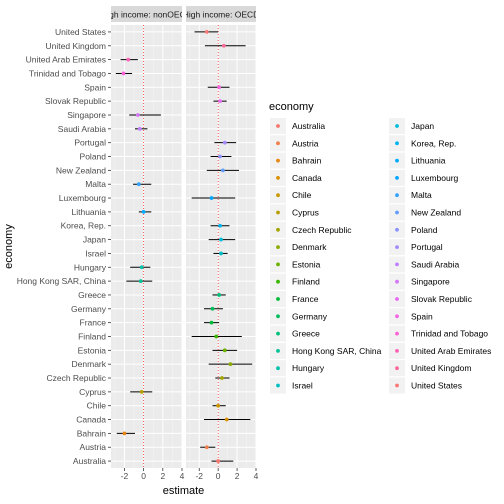 The width and height of the screenshot is (504, 504). What do you see at coordinates (9, 246) in the screenshot?
I see `y-axis-title: economy` at bounding box center [9, 246].